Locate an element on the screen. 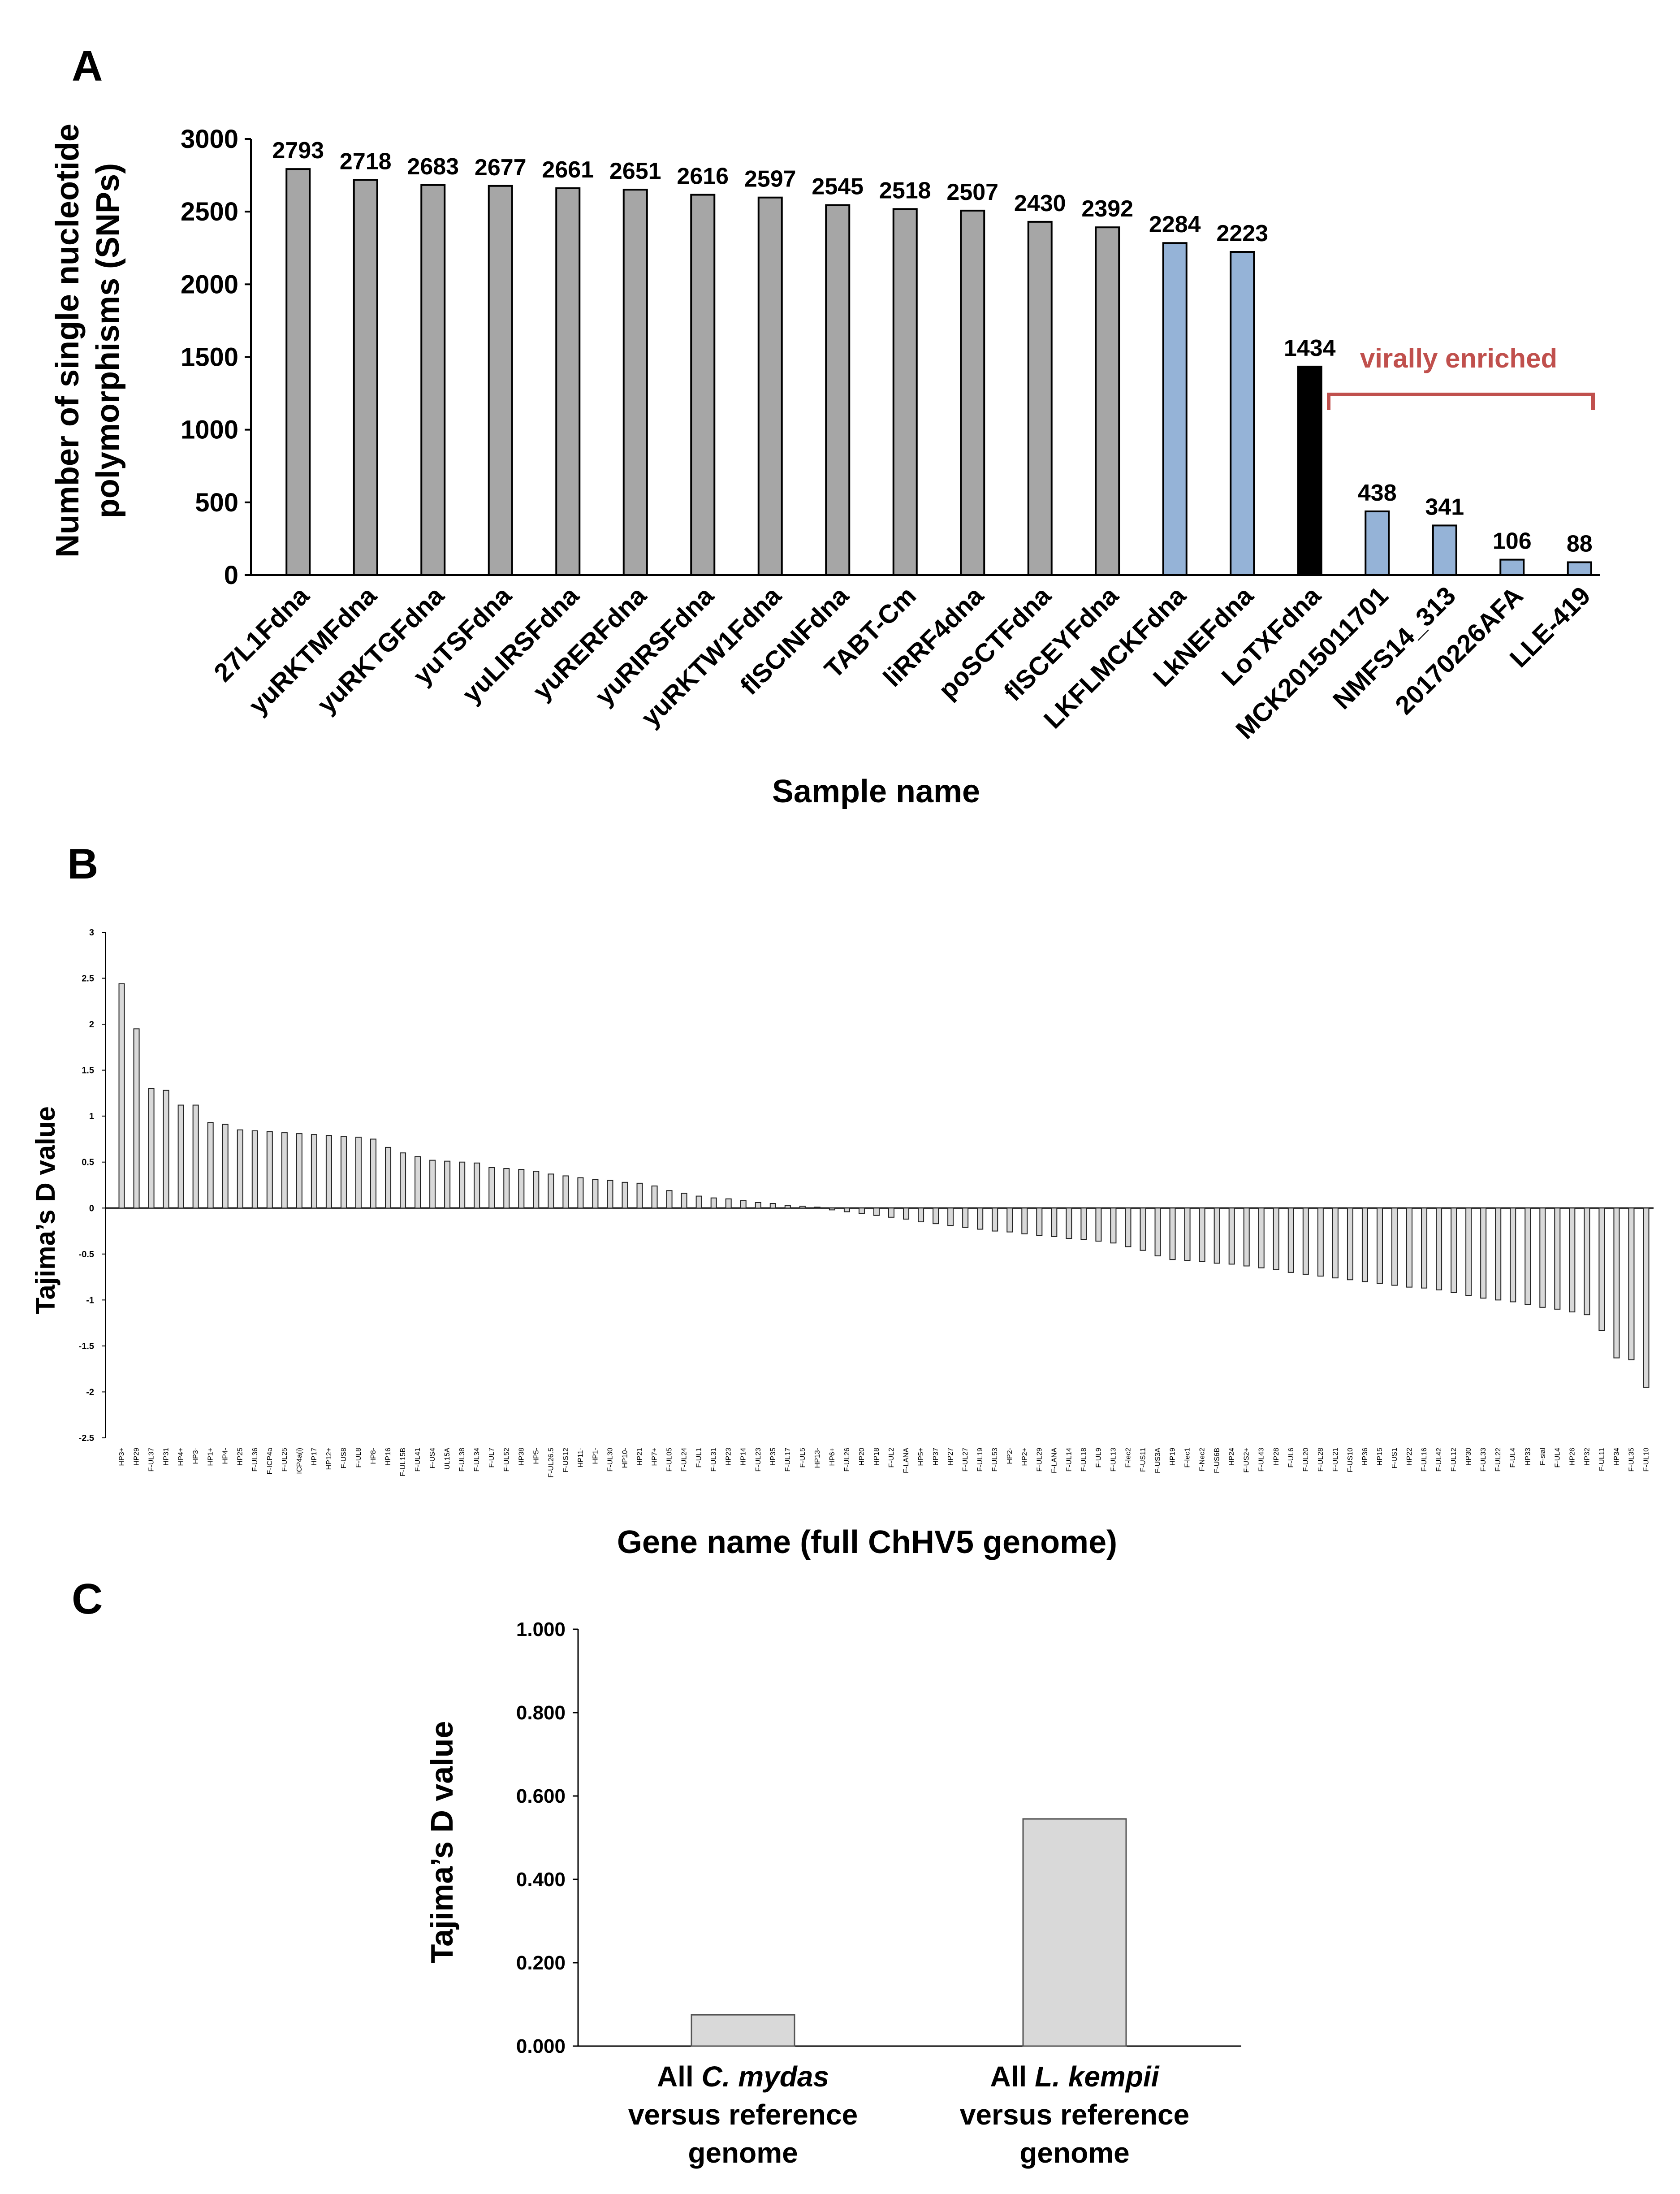  panel-b-category-label: UL15A is located at coordinates (447, 1459).